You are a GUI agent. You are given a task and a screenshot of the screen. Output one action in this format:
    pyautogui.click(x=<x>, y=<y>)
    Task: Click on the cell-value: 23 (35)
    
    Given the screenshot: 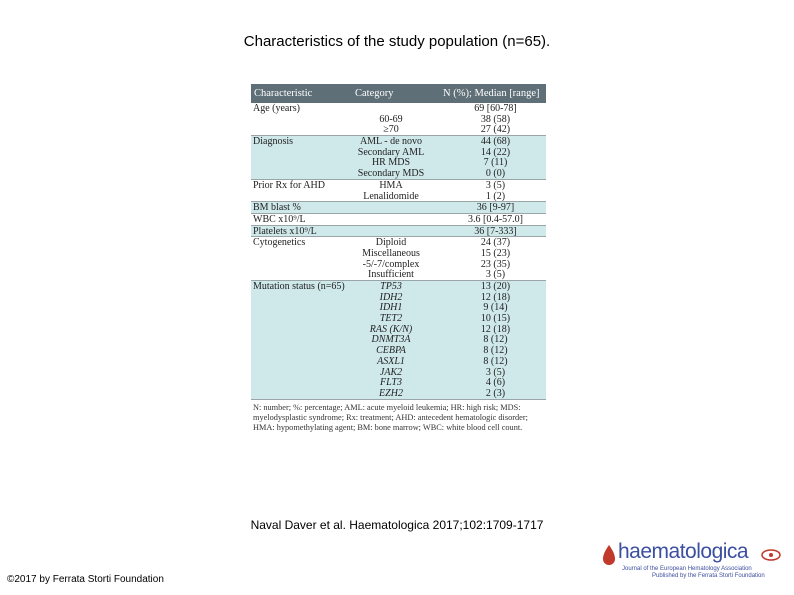 What is the action you would take?
    pyautogui.click(x=495, y=264)
    